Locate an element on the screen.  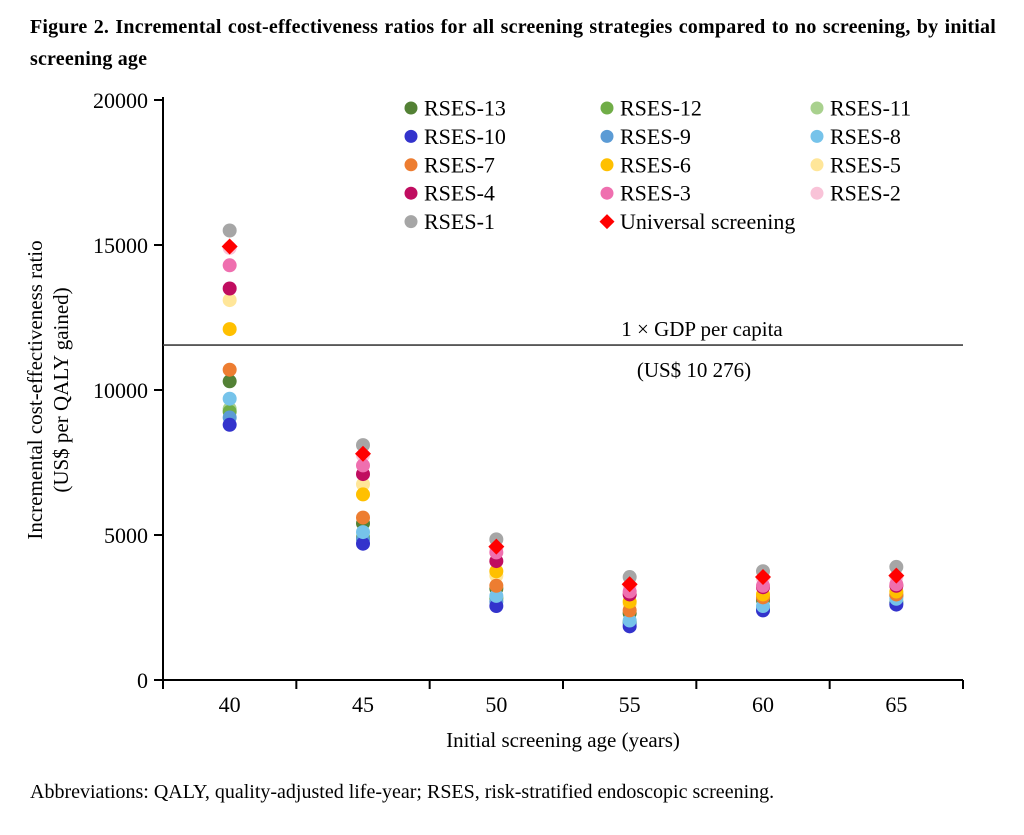
legend-item: RSES-1 is located at coordinates (449, 221).